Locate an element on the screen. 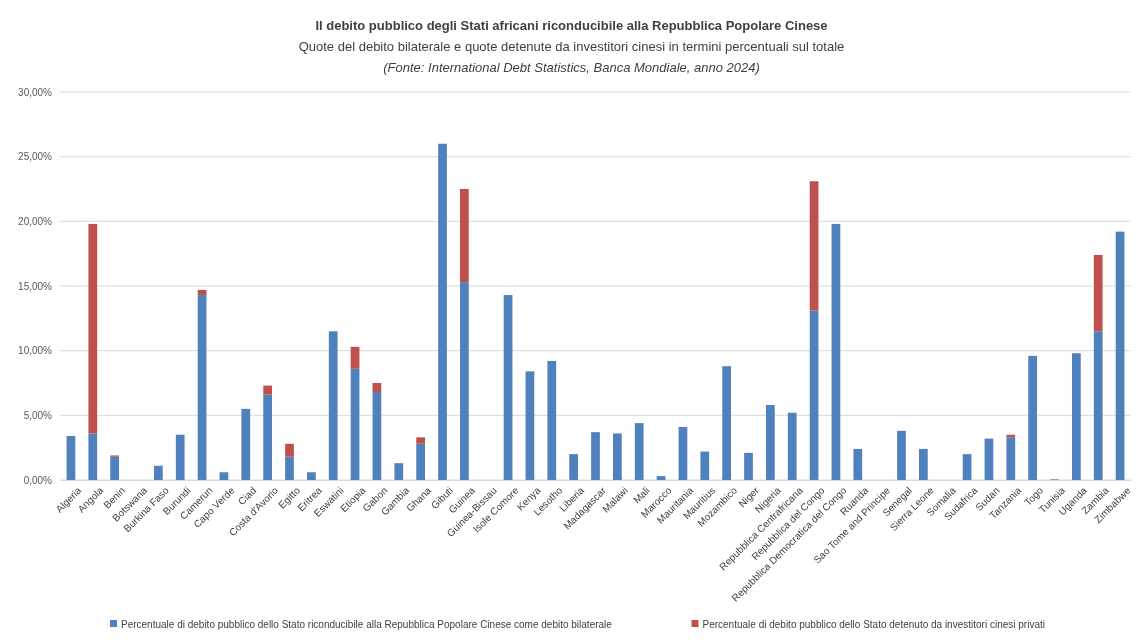  y-tick-label: 5,00% is located at coordinates (38, 416).